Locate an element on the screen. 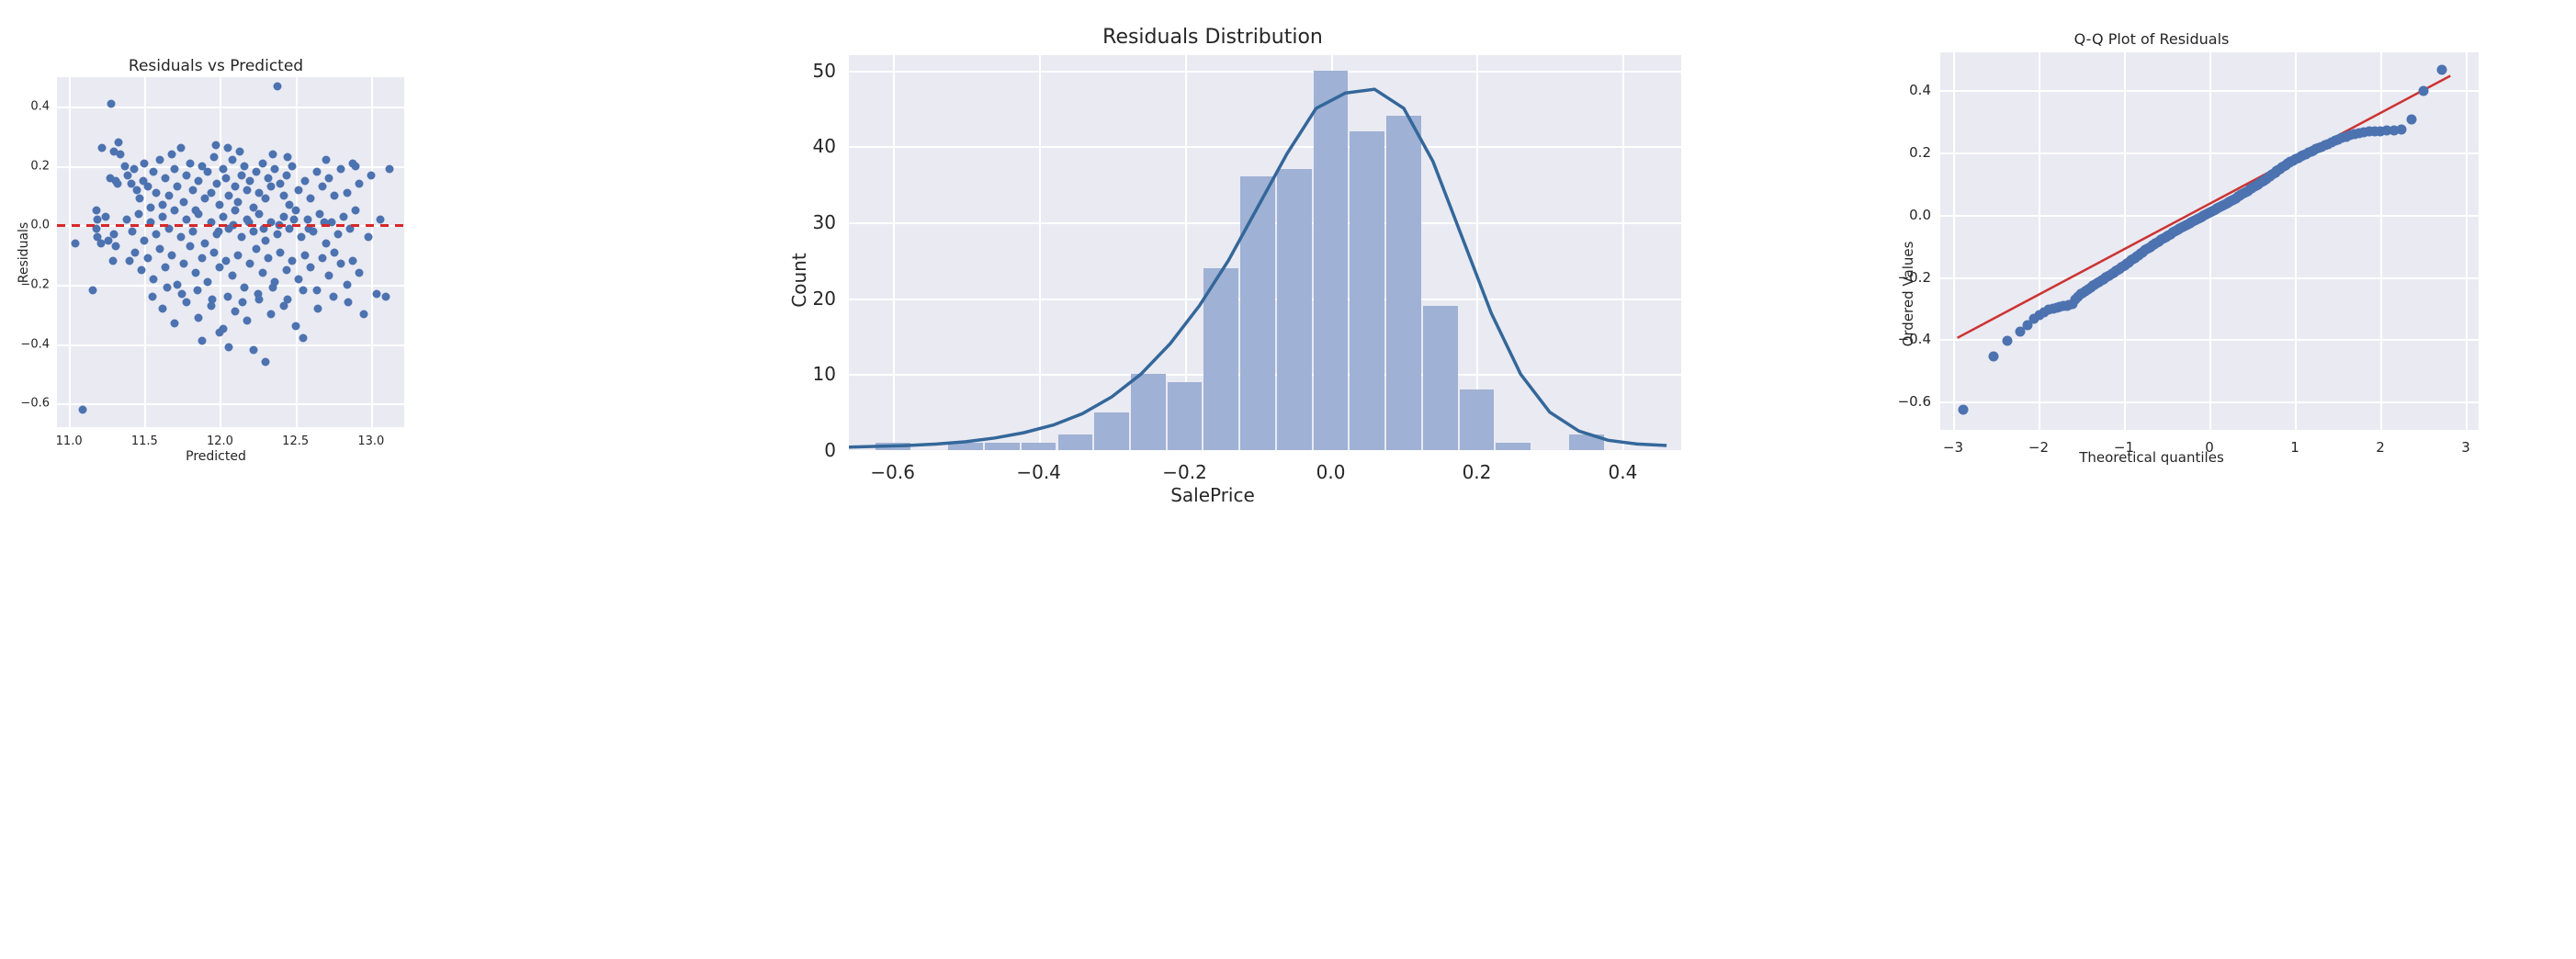  x-tick-label: 0.4 is located at coordinates (1623, 472).